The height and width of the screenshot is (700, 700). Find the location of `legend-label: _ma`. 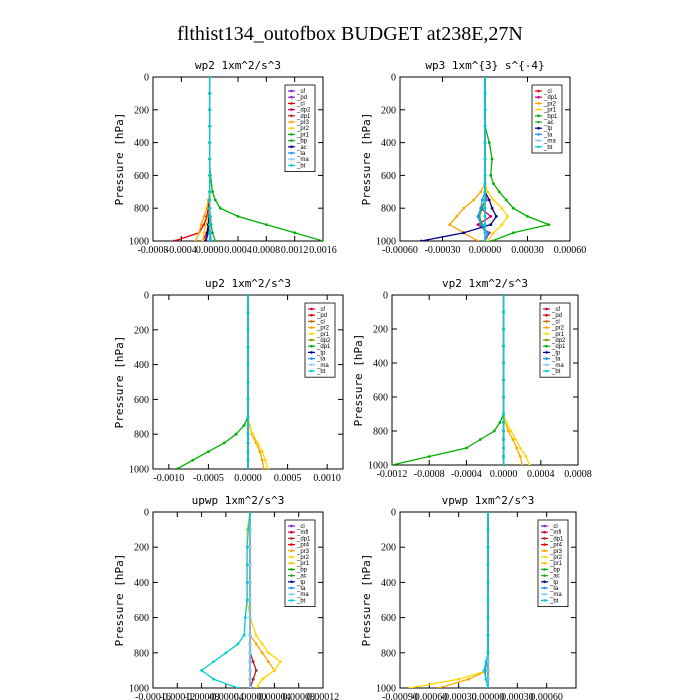

legend-label: _ma is located at coordinates (322, 366).